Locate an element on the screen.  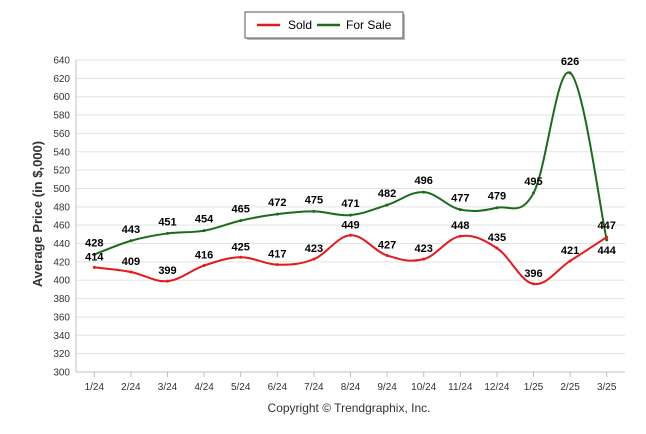
data-label-sold: 425 is located at coordinates (241, 247).